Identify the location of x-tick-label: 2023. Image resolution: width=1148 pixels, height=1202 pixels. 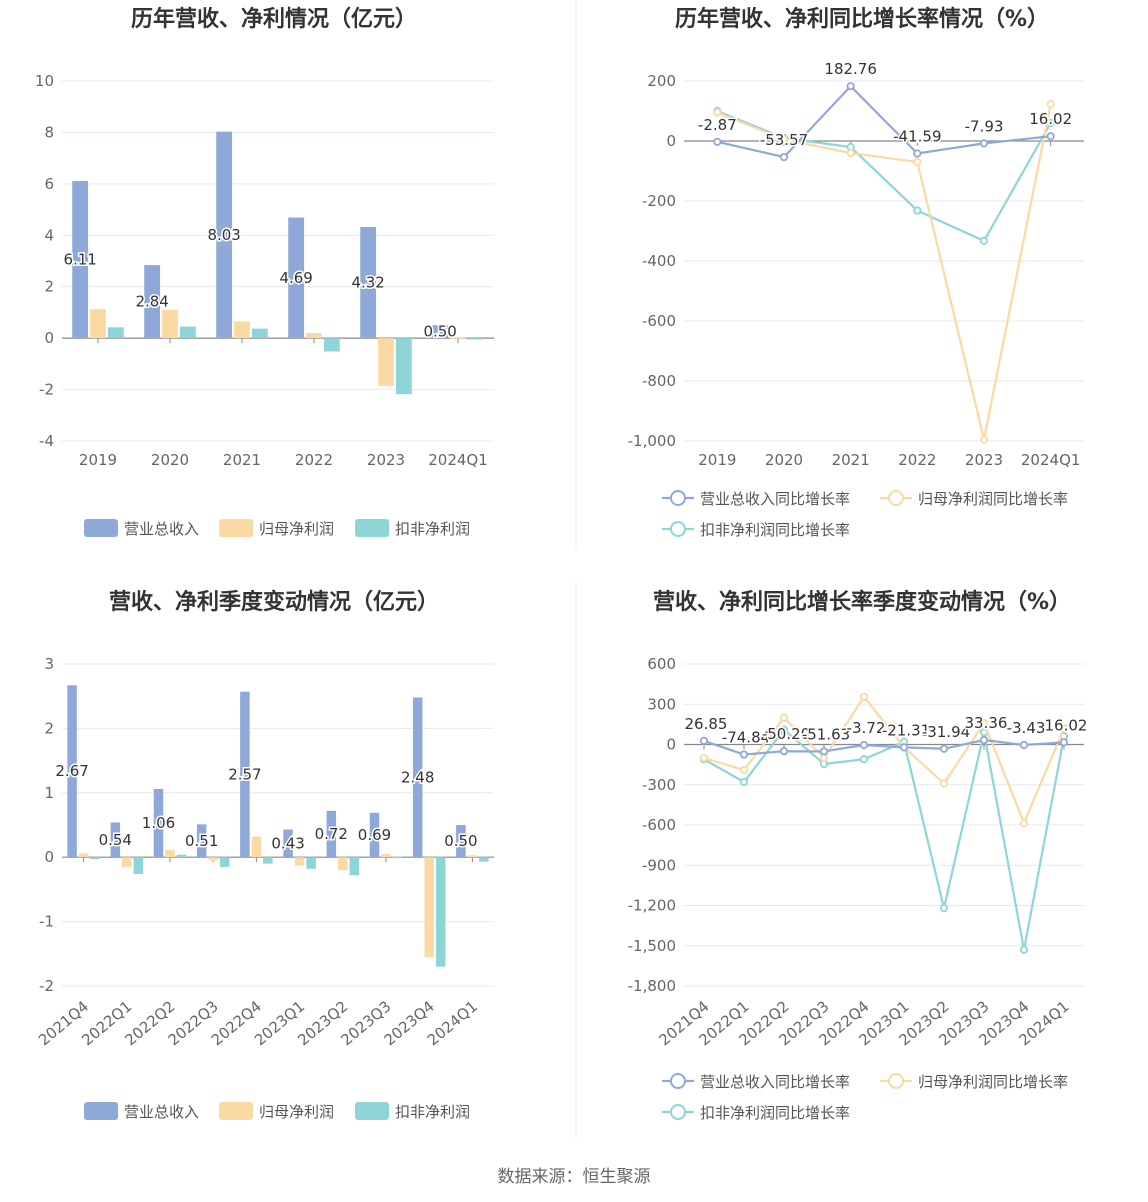
(386, 460).